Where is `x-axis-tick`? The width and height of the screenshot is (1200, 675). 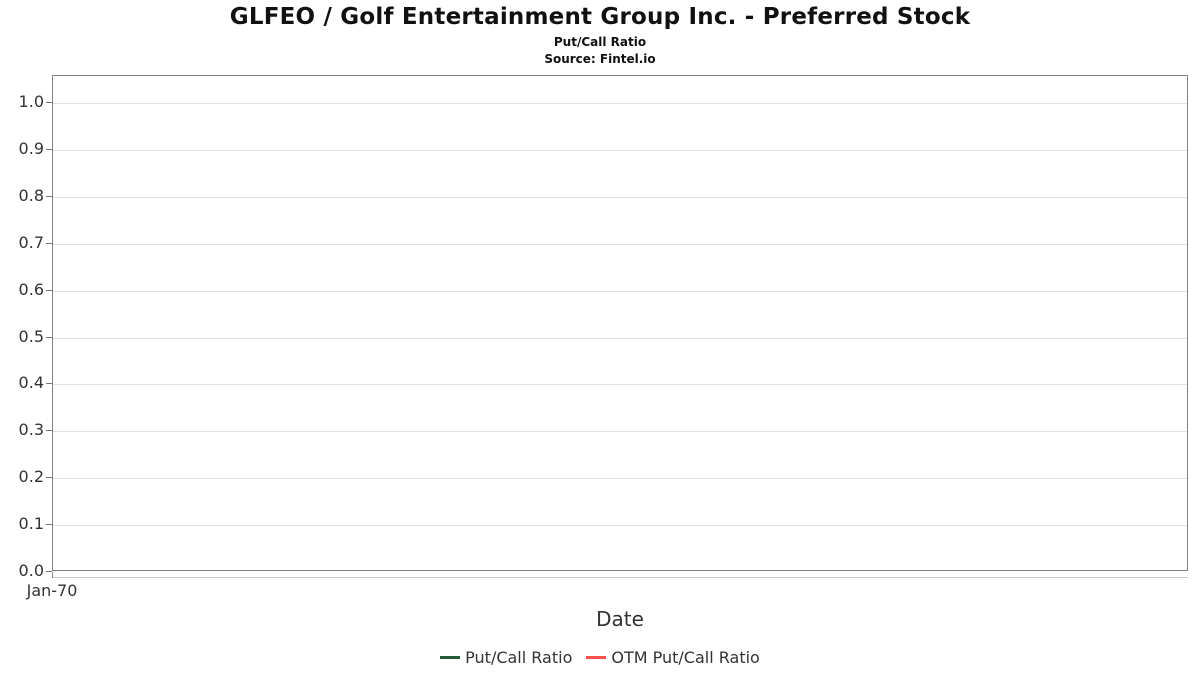
x-axis-tick is located at coordinates (52, 575).